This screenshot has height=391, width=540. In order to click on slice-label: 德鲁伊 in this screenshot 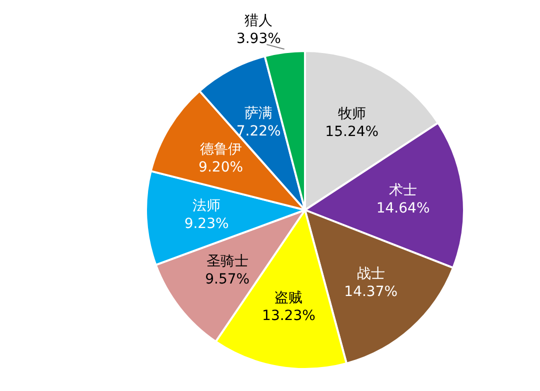, I will do `click(221, 149)`.